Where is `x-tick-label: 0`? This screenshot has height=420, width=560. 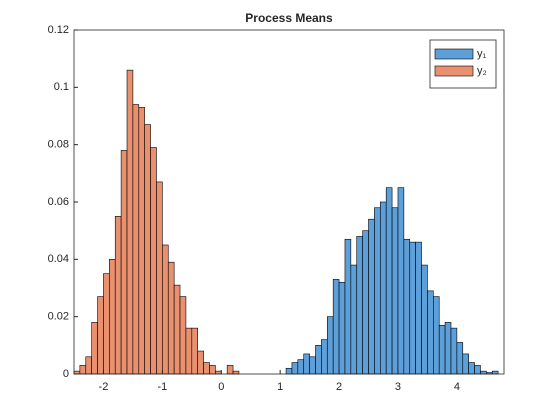
x-tick-label: 0 is located at coordinates (221, 387).